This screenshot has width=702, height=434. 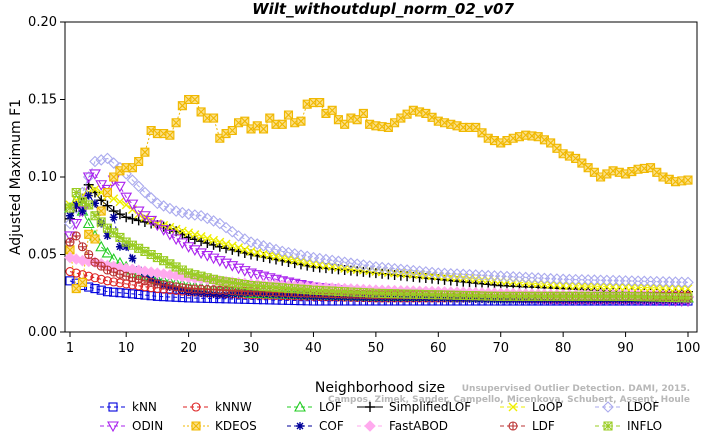 What do you see at coordinates (513, 426) in the screenshot?
I see `legend-marker-ldf` at bounding box center [513, 426].